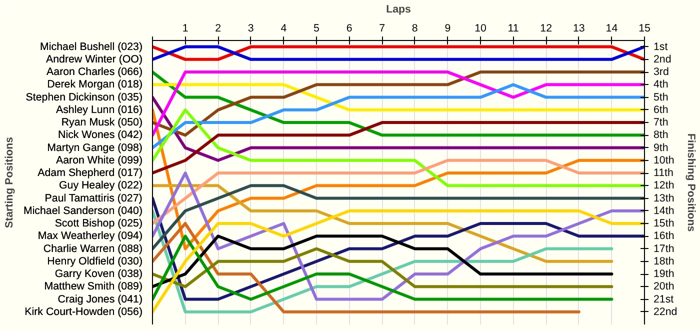 Image resolution: width=700 pixels, height=330 pixels. I want to click on y-tick-label: 10th, so click(664, 160).